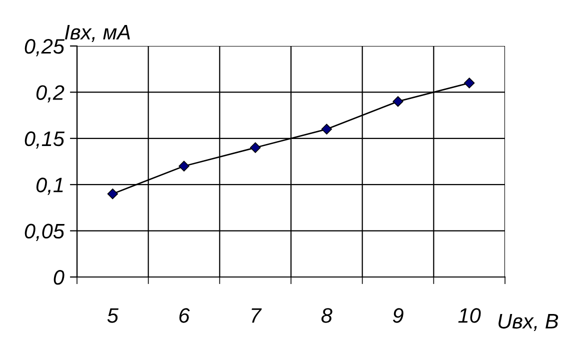 The image size is (573, 351). What do you see at coordinates (44, 233) in the screenshot?
I see `y-tick-label: 0,05` at bounding box center [44, 233].